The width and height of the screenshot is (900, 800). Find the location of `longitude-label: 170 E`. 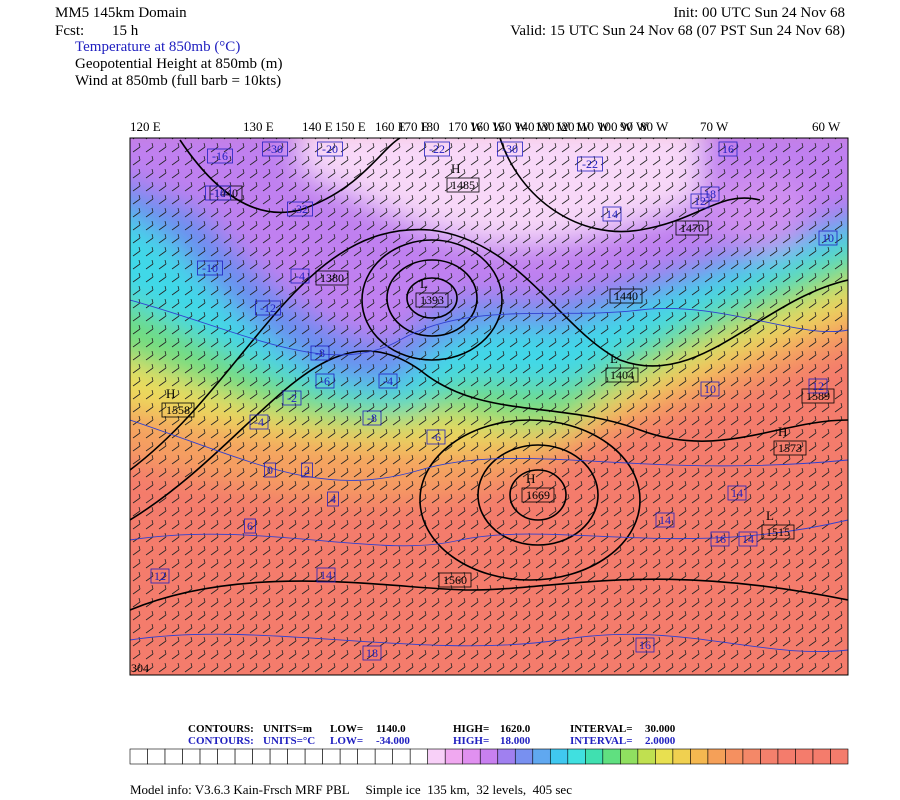

longitude-label: 170 E is located at coordinates (413, 126).